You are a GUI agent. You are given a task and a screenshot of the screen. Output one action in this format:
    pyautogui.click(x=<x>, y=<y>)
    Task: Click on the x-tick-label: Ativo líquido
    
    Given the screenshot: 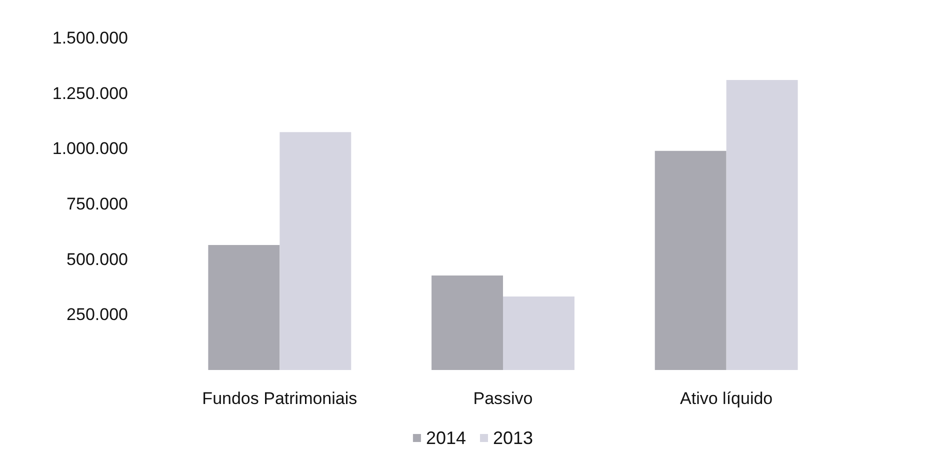 What is the action you would take?
    pyautogui.click(x=726, y=398)
    